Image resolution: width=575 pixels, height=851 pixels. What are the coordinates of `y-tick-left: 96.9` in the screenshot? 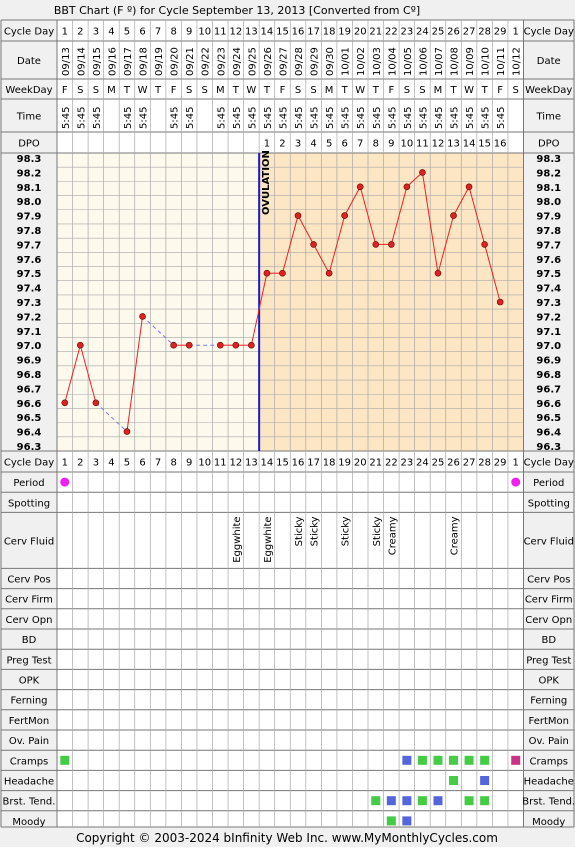 It's located at (29, 361).